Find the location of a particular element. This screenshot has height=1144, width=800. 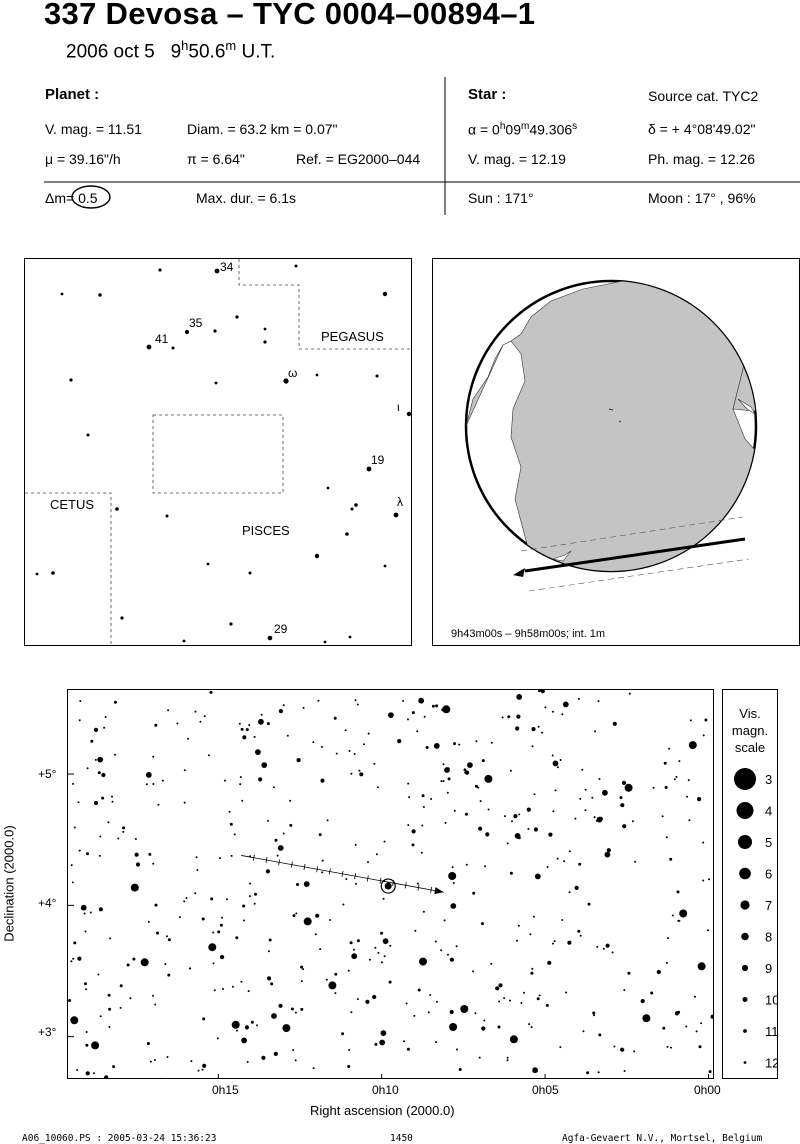

page-title: 337 Devosa – TYC 0004–00894–1 is located at coordinates (290, 15).